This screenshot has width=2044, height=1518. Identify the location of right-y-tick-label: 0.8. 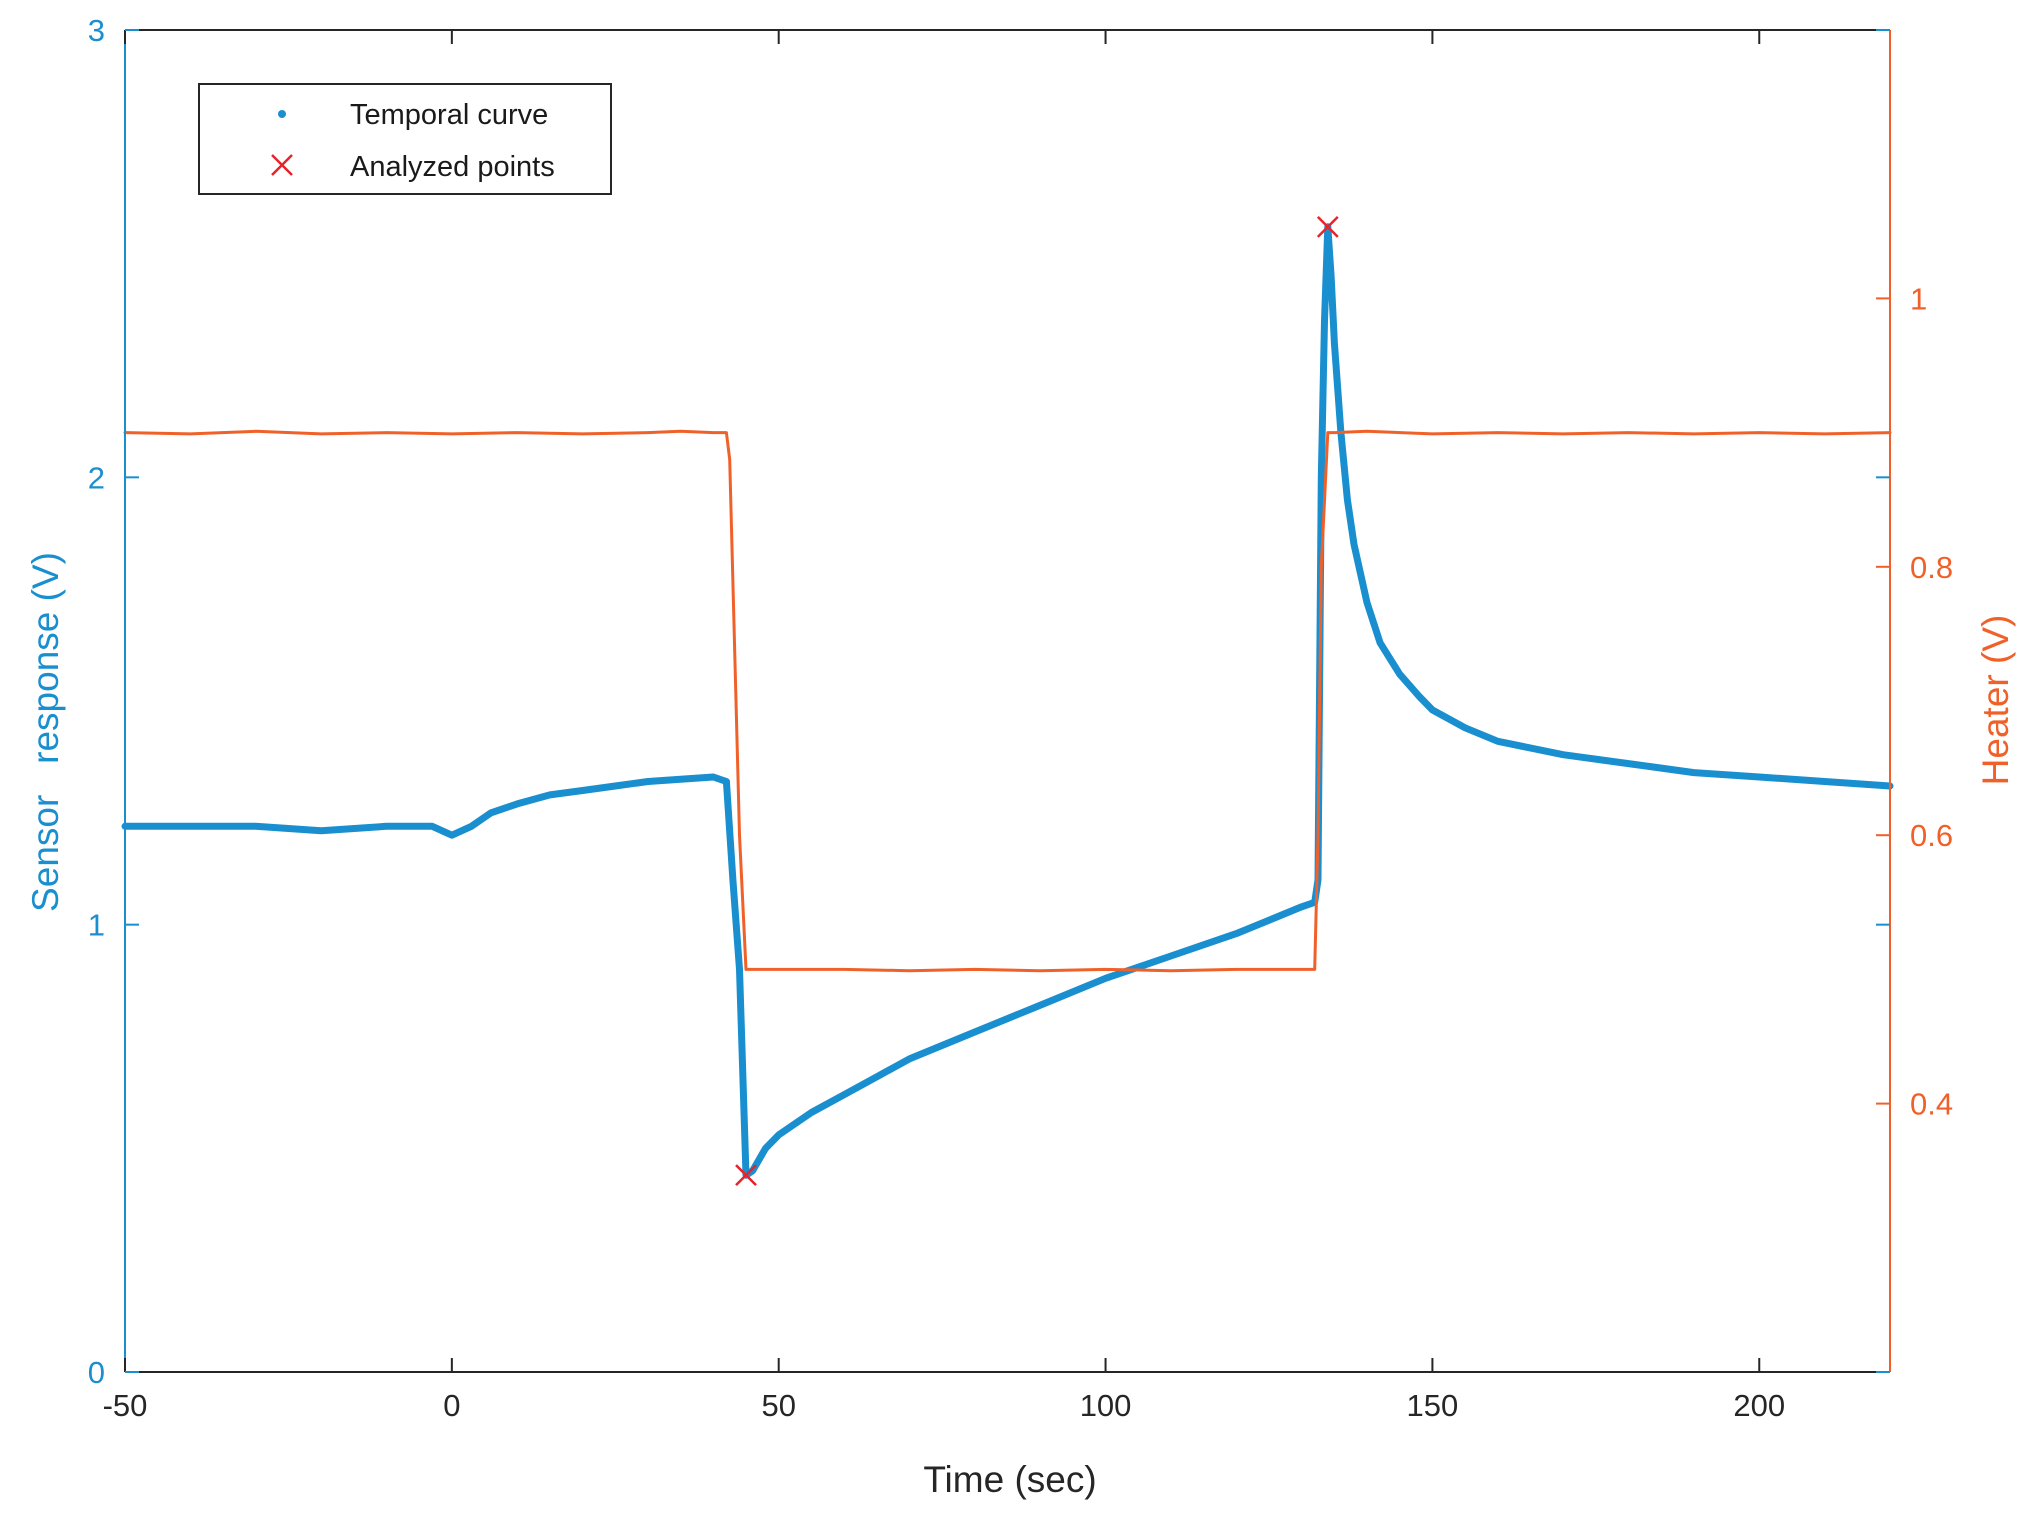
(1931, 567).